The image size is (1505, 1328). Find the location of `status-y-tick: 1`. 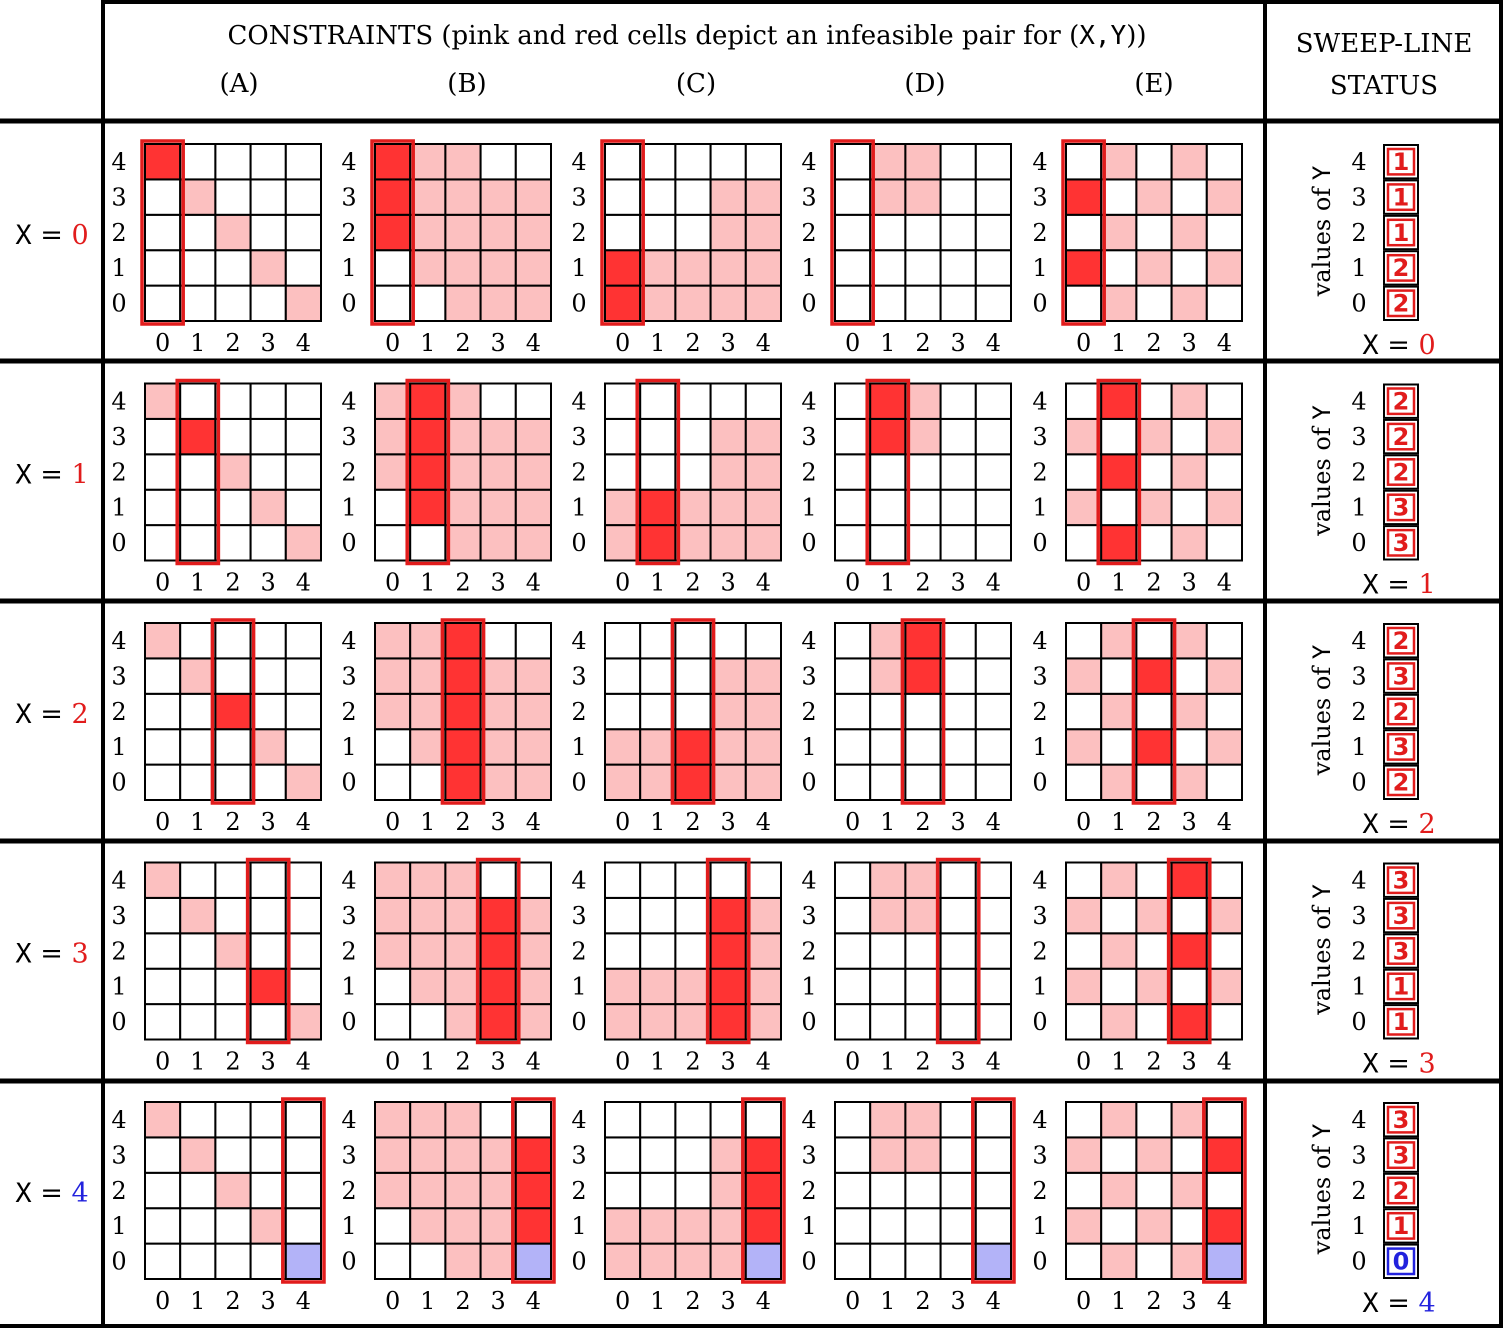

status-y-tick: 1 is located at coordinates (1358, 1226).